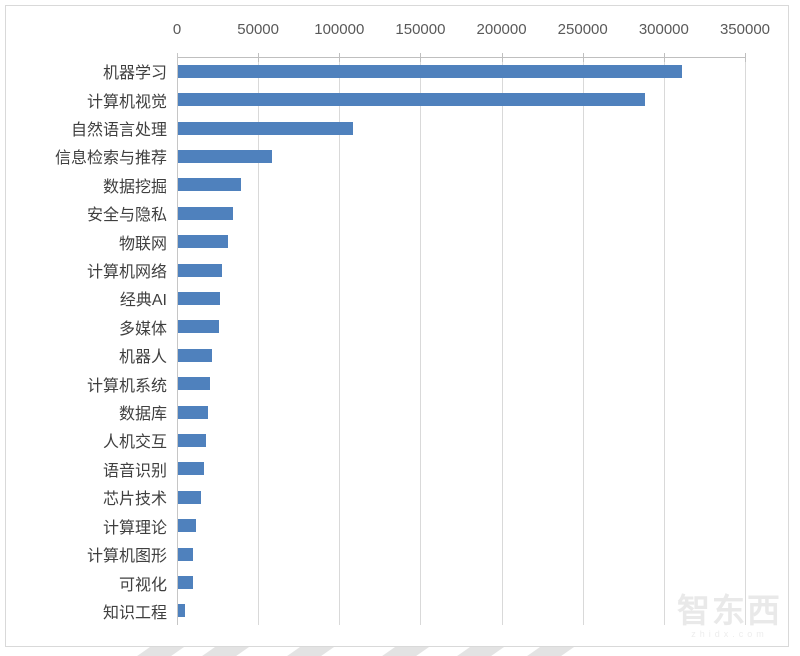 Image resolution: width=800 pixels, height=656 pixels. Describe the element at coordinates (142, 244) in the screenshot. I see `category-label: 物联网` at that location.